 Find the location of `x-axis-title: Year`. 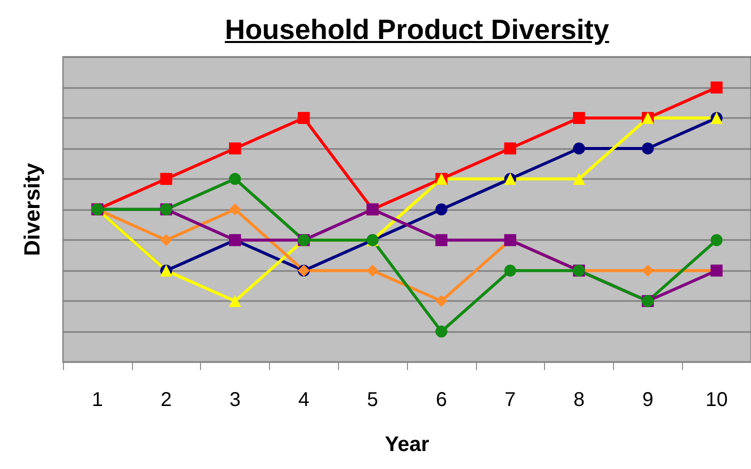

x-axis-title: Year is located at coordinates (407, 444).